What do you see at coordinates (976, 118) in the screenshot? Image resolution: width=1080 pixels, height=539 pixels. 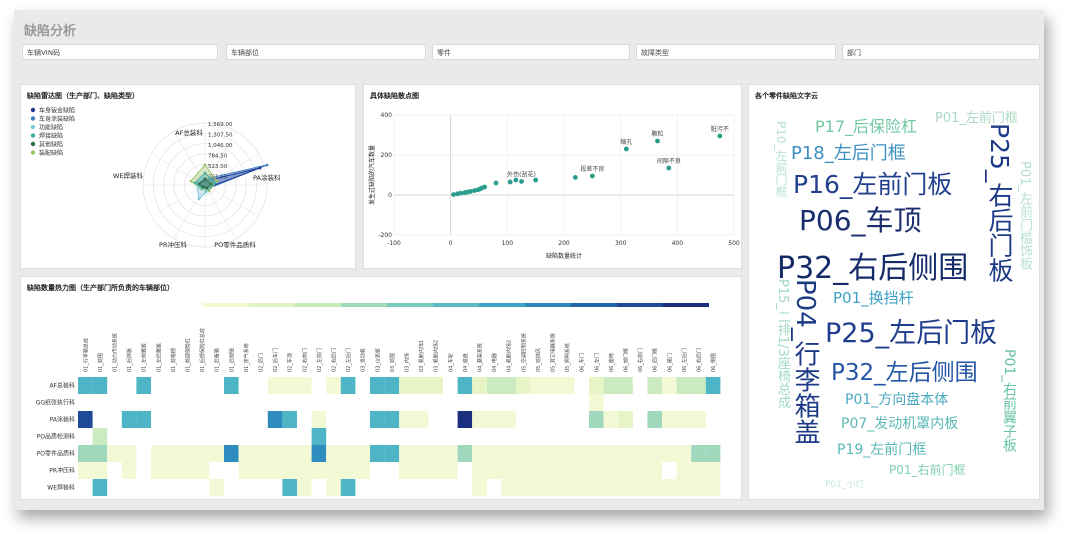 I see `word-p01-left-front-frame: P01_左前门框` at bounding box center [976, 118].